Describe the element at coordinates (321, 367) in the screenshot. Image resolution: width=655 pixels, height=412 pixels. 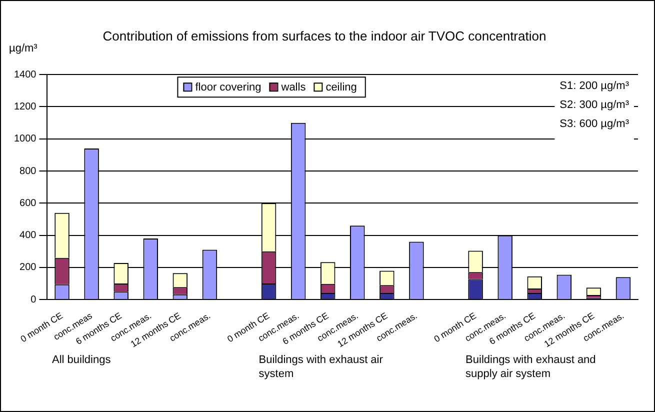
I see `text: Buildings with exhaust air system` at that location.